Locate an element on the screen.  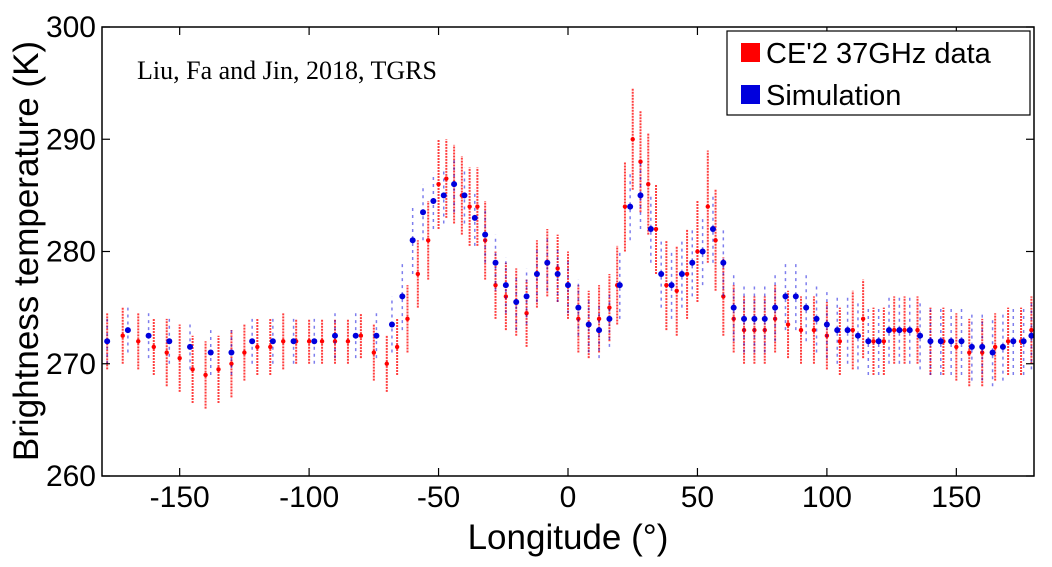
legend-label-ce2: CE'2 37GHz data is located at coordinates (879, 54).